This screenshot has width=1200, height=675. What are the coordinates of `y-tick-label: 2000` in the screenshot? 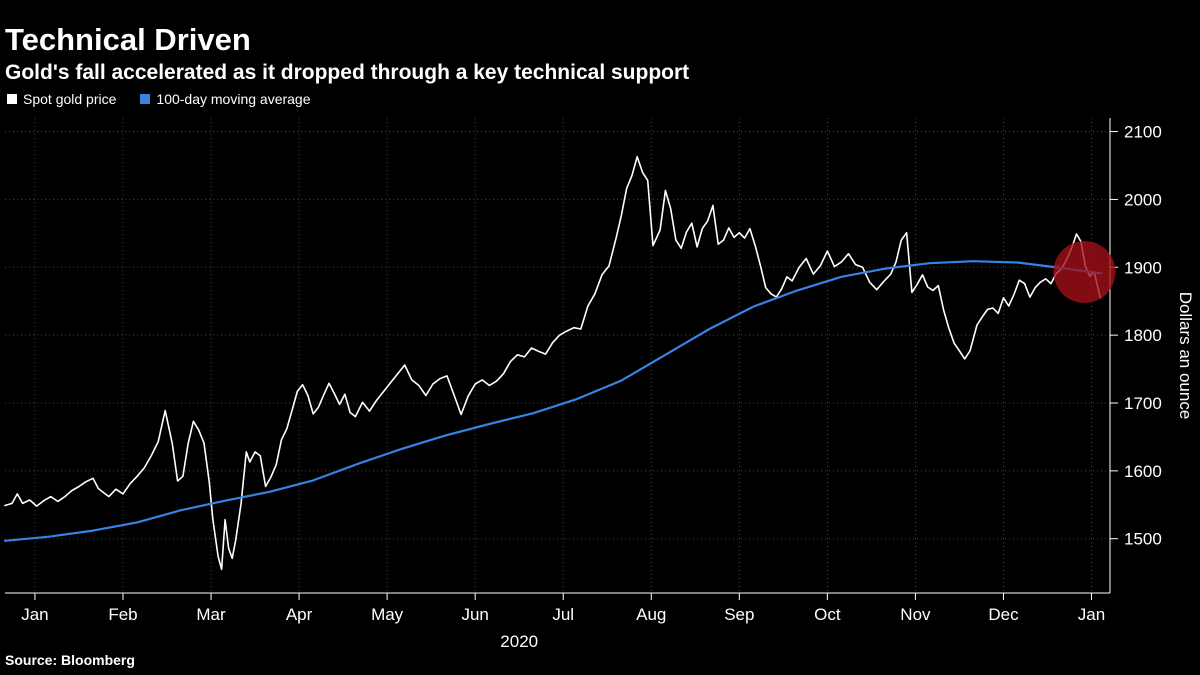 It's located at (1143, 199).